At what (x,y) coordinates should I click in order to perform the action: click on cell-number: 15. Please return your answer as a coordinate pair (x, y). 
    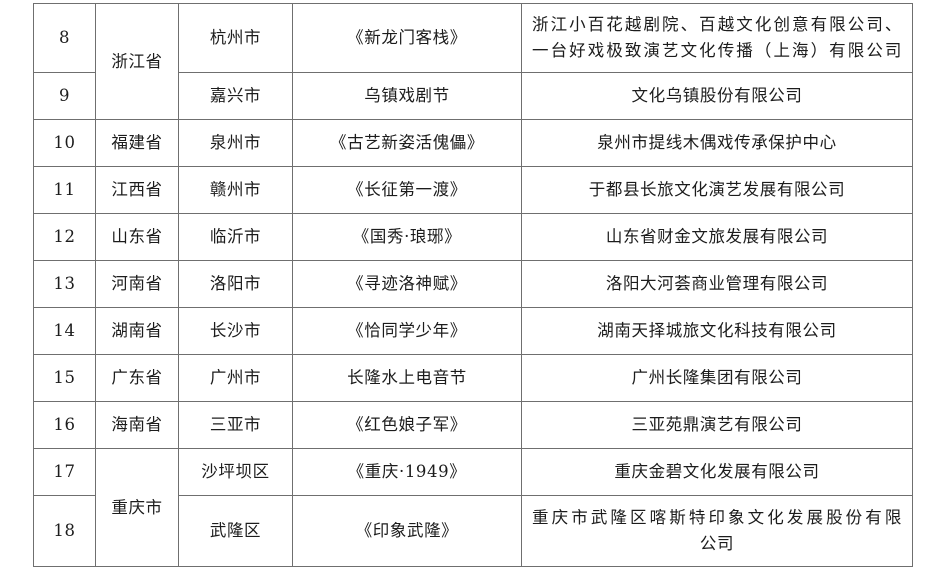
    Looking at the image, I should click on (64, 378).